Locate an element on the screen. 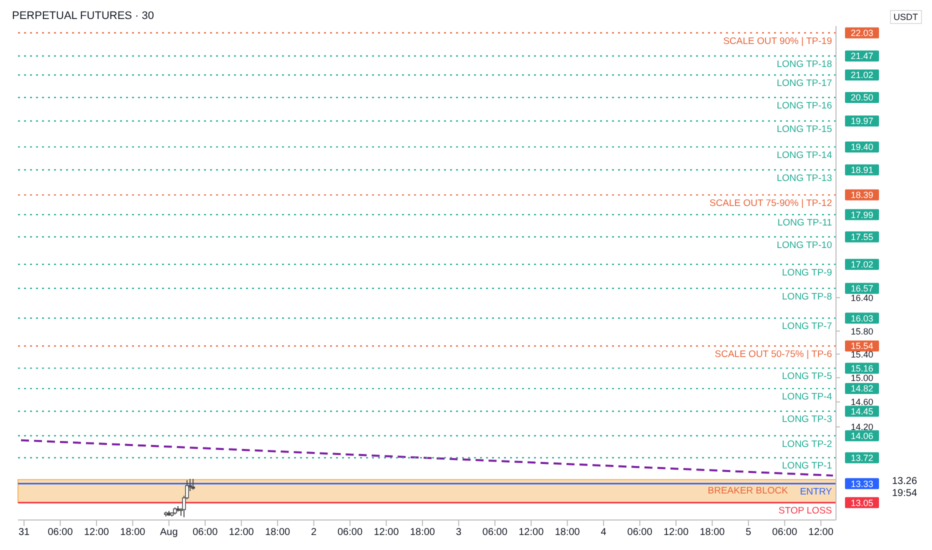 This screenshot has height=550, width=932. ref-line-label: LONG TP-8 is located at coordinates (807, 296).